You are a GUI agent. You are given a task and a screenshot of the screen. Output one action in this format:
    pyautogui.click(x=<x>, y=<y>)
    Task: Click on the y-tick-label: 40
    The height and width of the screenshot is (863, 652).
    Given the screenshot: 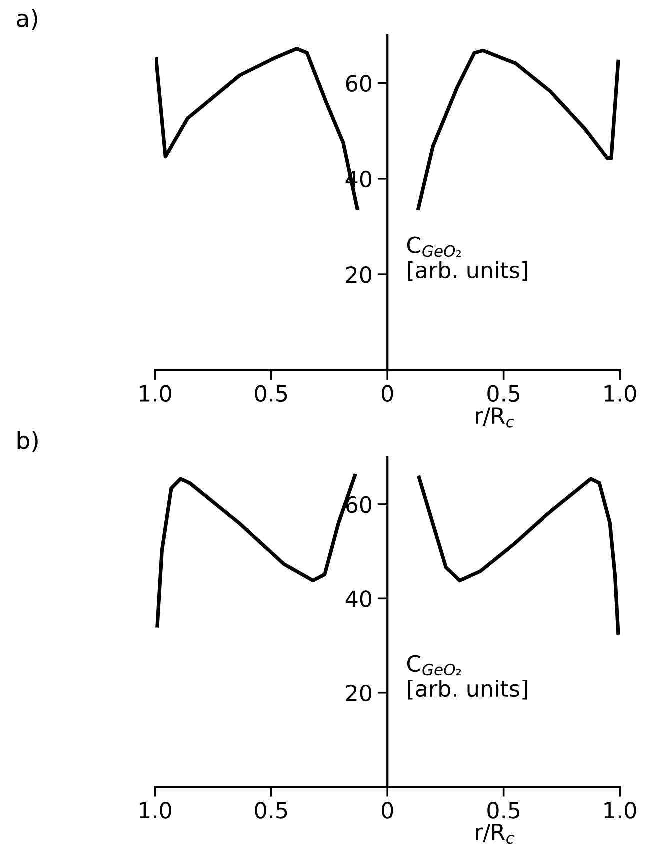 What is the action you would take?
    pyautogui.click(x=359, y=599)
    